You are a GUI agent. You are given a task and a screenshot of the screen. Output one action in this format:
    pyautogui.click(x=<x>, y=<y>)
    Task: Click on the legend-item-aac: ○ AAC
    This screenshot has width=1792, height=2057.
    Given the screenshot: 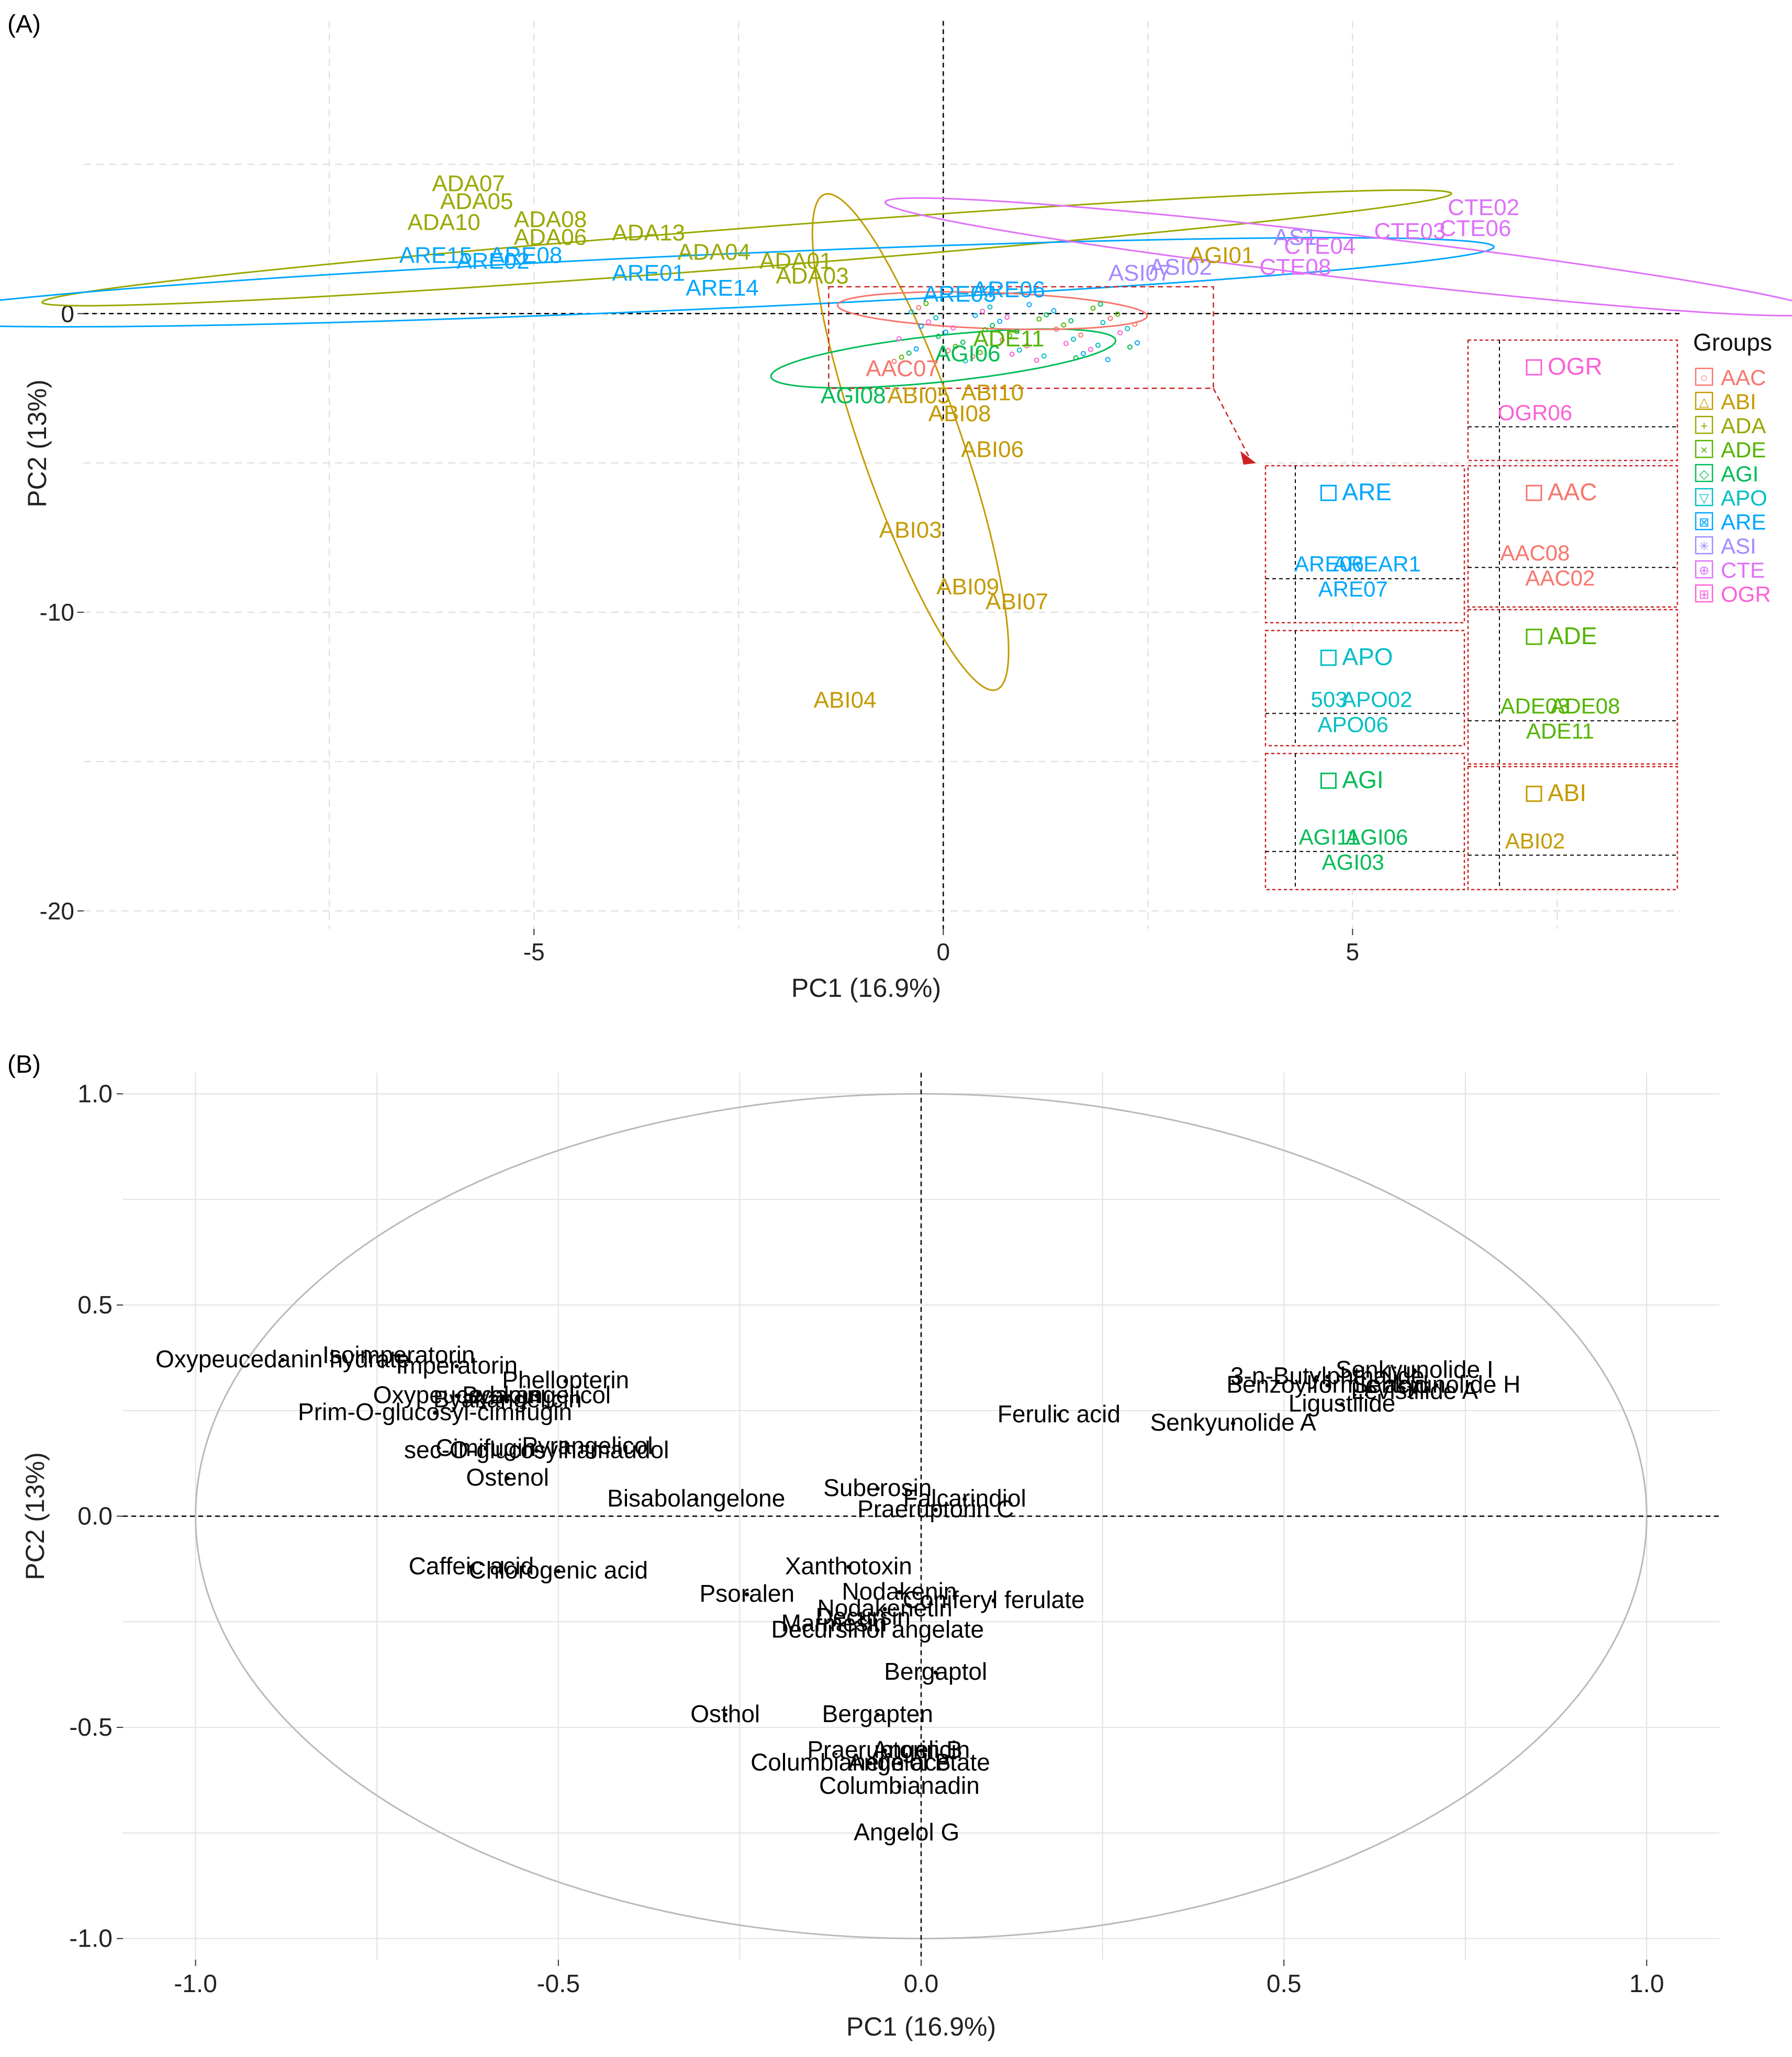 What is the action you would take?
    pyautogui.click(x=1730, y=378)
    